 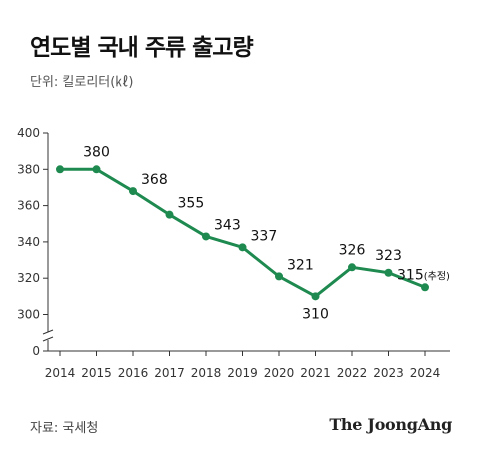 I want to click on x-tick-label: 2017, so click(x=169, y=373).